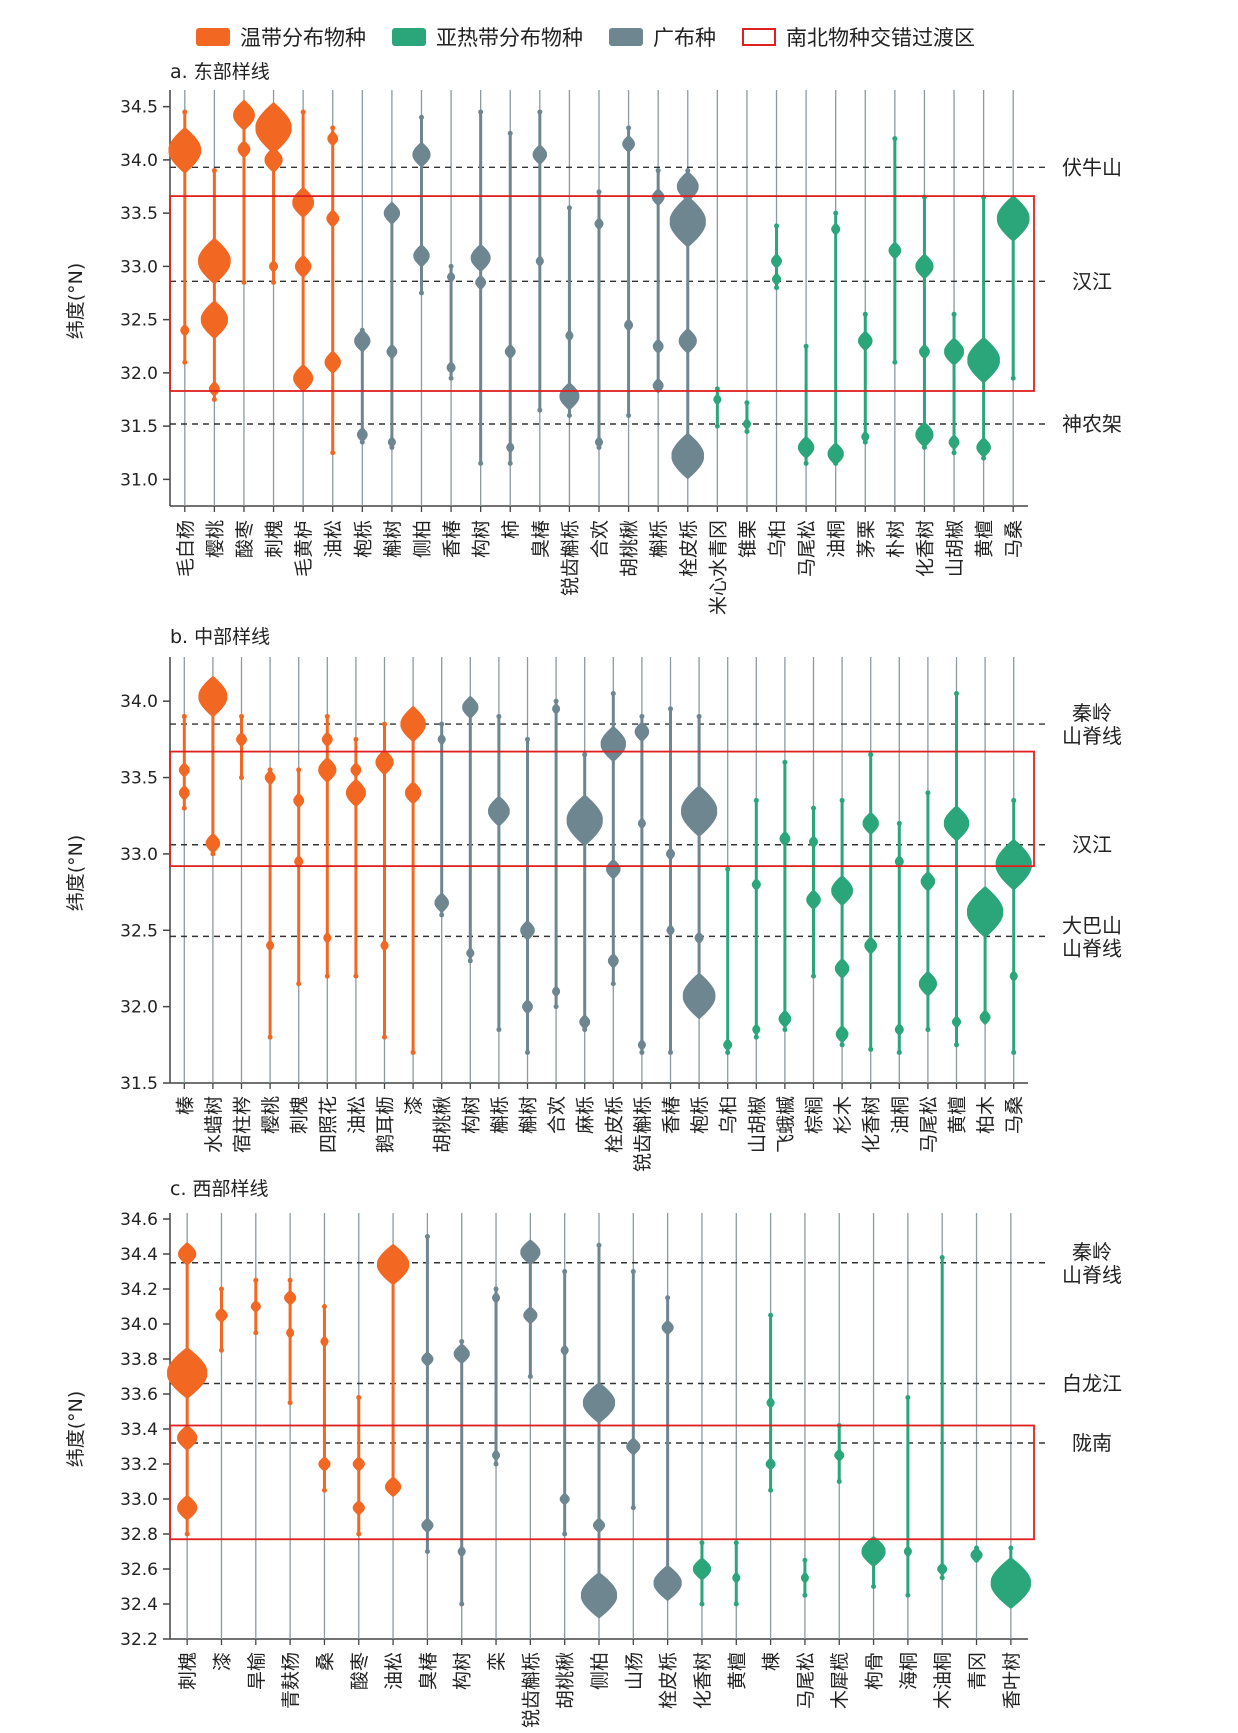 The height and width of the screenshot is (1733, 1238). Describe the element at coordinates (1092, 736) in the screenshot. I see `reference-line-label: 山脊线` at that location.